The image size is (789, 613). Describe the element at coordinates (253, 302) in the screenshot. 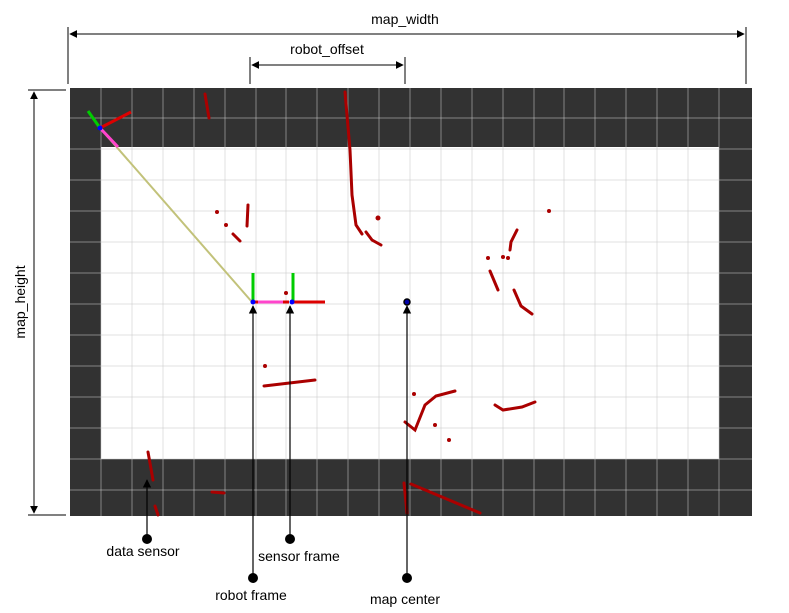

I see `robot-frame-origin` at that location.